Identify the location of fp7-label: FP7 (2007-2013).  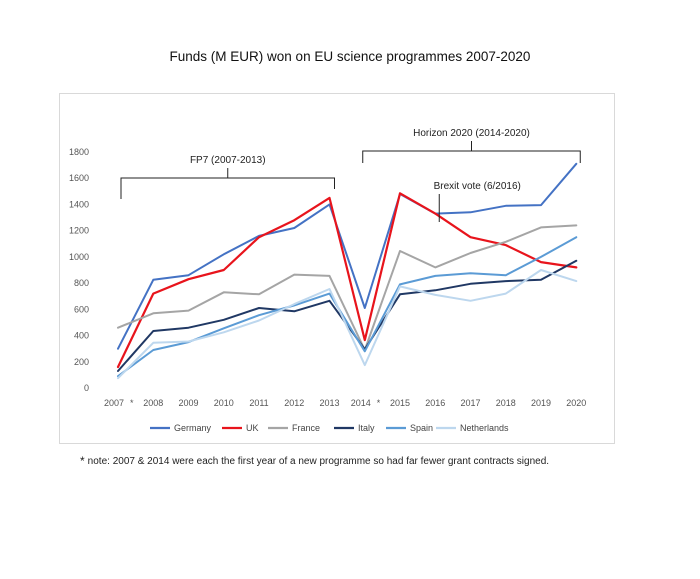
(228, 160).